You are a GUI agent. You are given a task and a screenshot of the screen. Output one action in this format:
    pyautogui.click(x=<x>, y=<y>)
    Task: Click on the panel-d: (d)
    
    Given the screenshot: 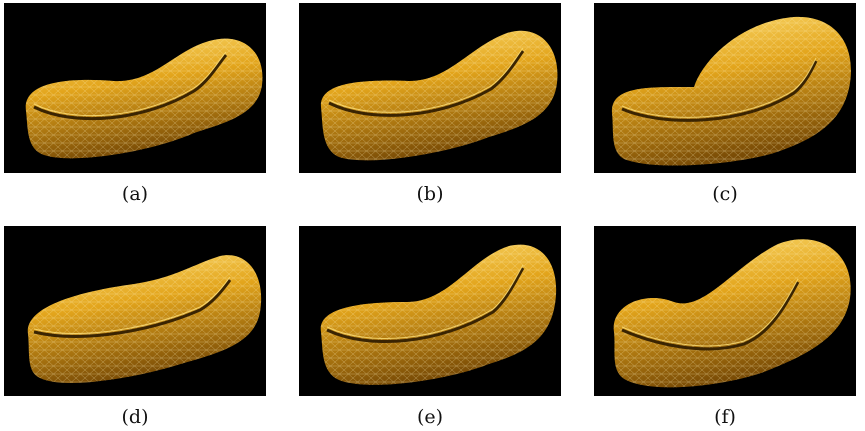 What is the action you would take?
    pyautogui.click(x=135, y=327)
    